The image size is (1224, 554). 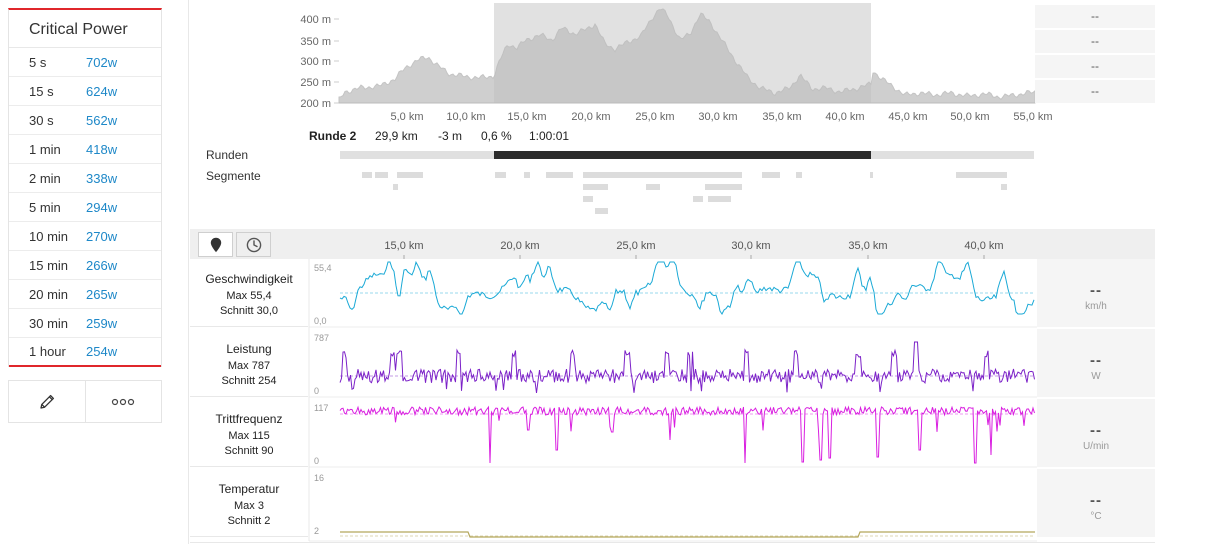 What do you see at coordinates (549, 136) in the screenshot?
I see `lap-time: 1:00:01` at bounding box center [549, 136].